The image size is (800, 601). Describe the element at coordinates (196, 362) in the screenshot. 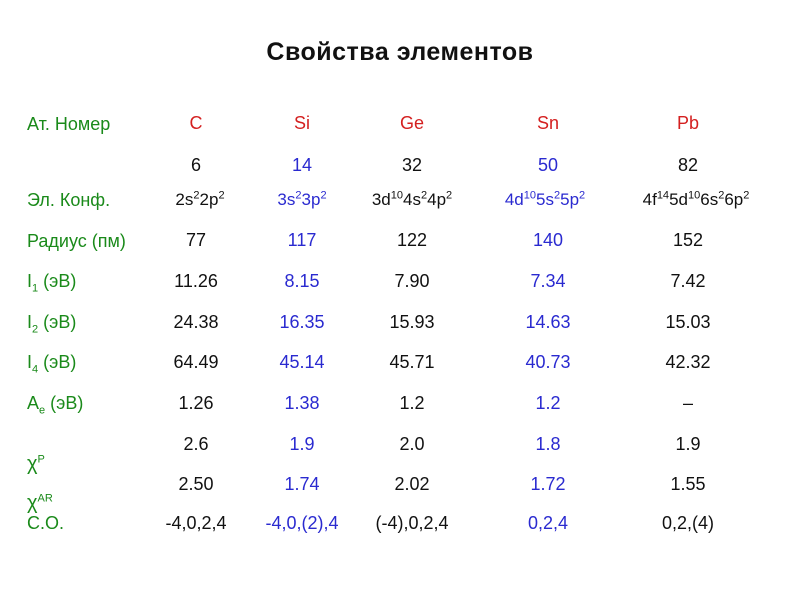

I see `i4-value-c: 64.49` at that location.